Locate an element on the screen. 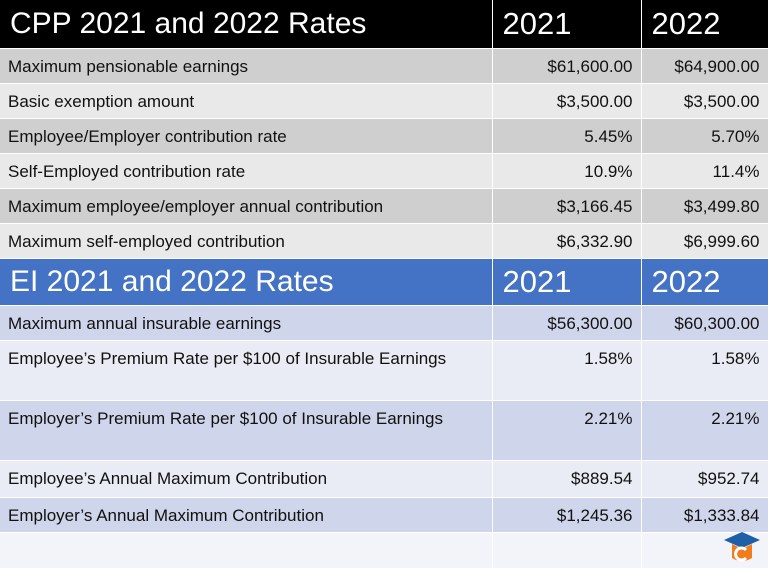 The image size is (768, 569). cell-value: $56,300.00 is located at coordinates (567, 323).